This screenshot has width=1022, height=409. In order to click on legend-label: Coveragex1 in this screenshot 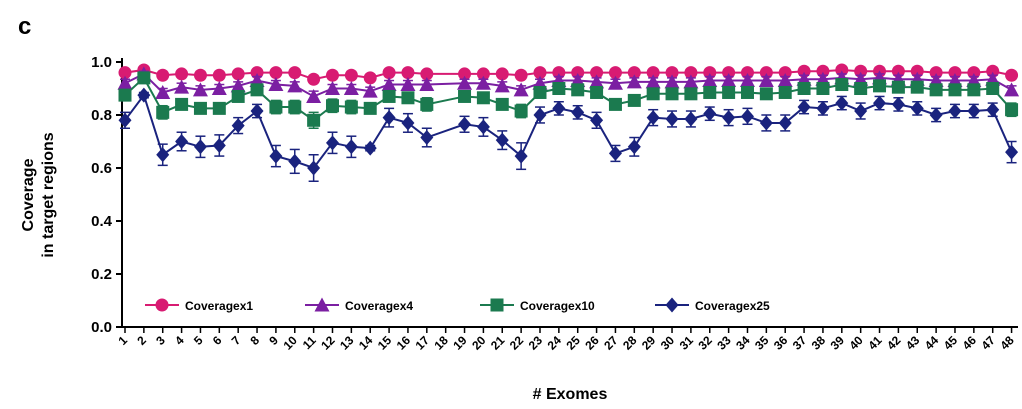, I will do `click(219, 306)`.